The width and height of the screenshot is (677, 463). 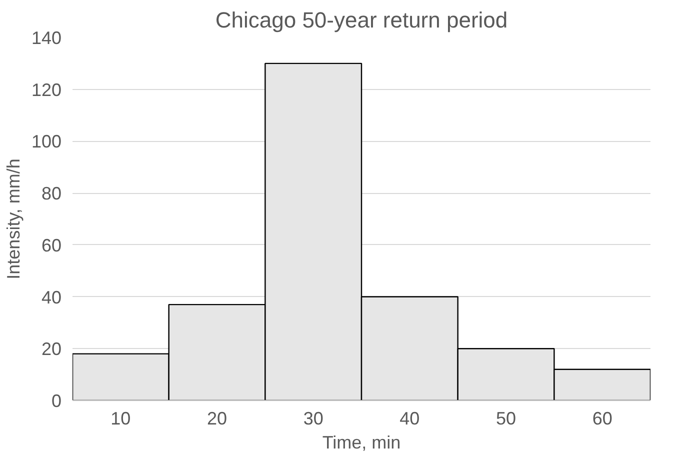 I want to click on y-tick-label: 0, so click(x=56, y=401).